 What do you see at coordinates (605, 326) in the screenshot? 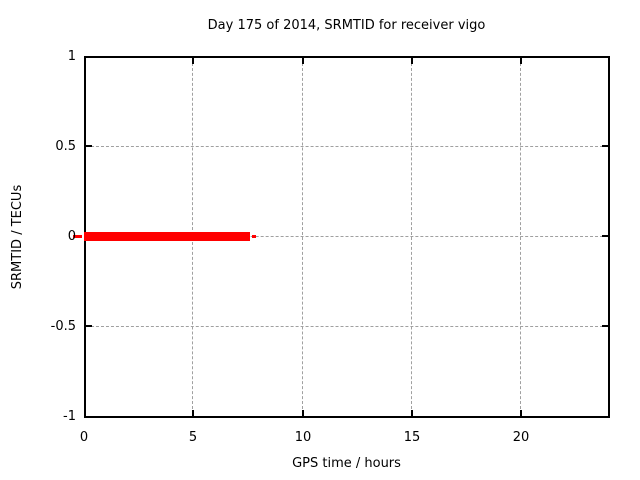
I see `tick-right-neg0p5` at bounding box center [605, 326].